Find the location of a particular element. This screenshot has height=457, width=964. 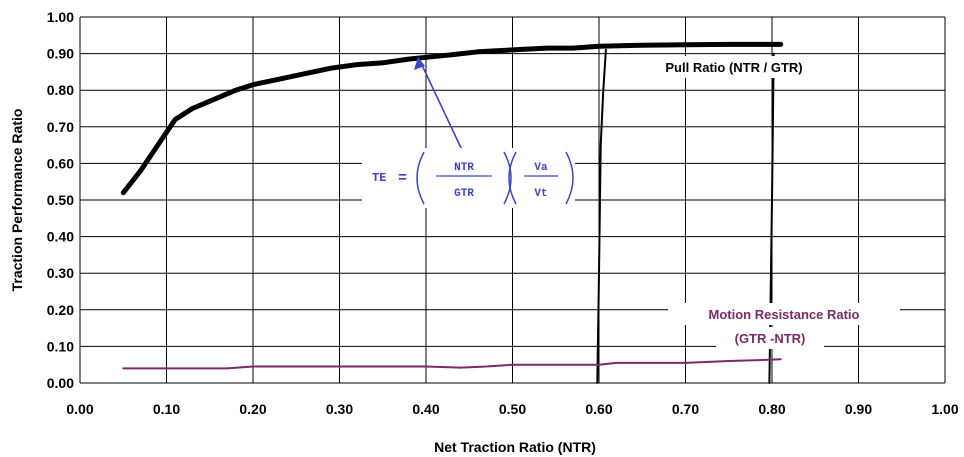

mr-label-box is located at coordinates (784, 314).